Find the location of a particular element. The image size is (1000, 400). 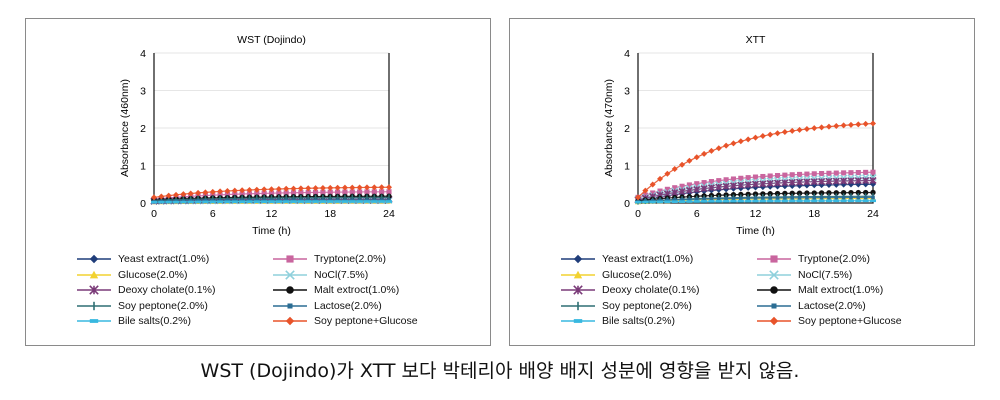

y-tick-label: 0 is located at coordinates (143, 204).